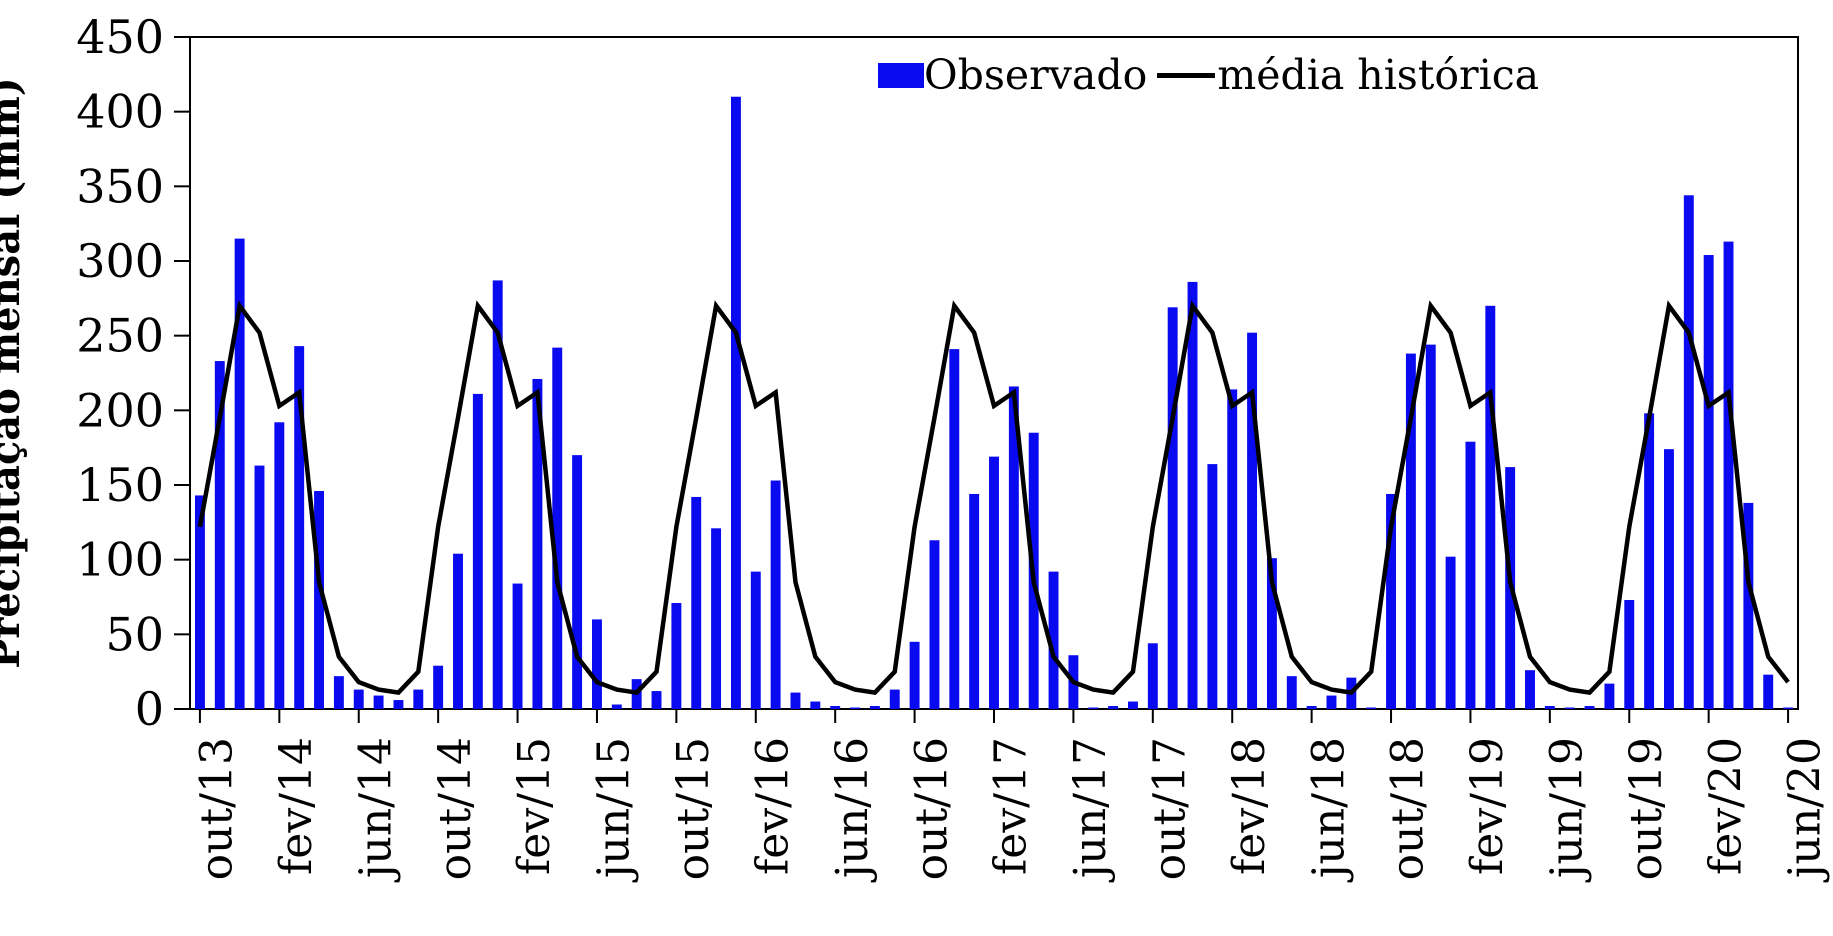 The image size is (1833, 936). What do you see at coordinates (199, 602) in the screenshot?
I see `bar-out/13` at bounding box center [199, 602].